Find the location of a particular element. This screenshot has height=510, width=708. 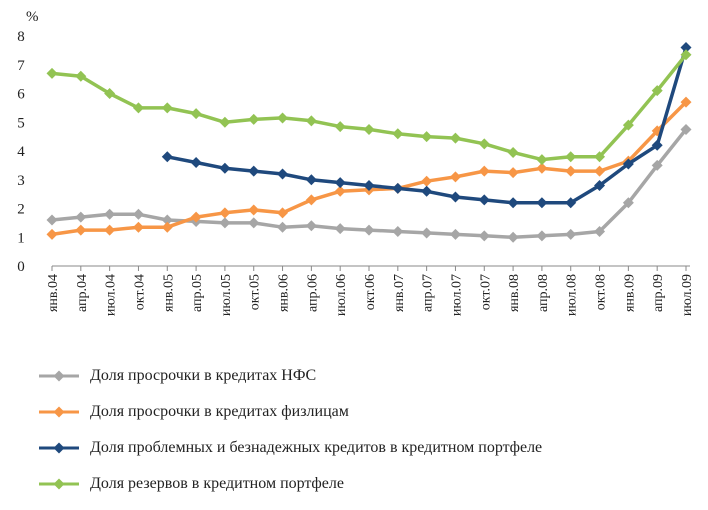

x-tick-label: апр.06 is located at coordinates (312, 293).